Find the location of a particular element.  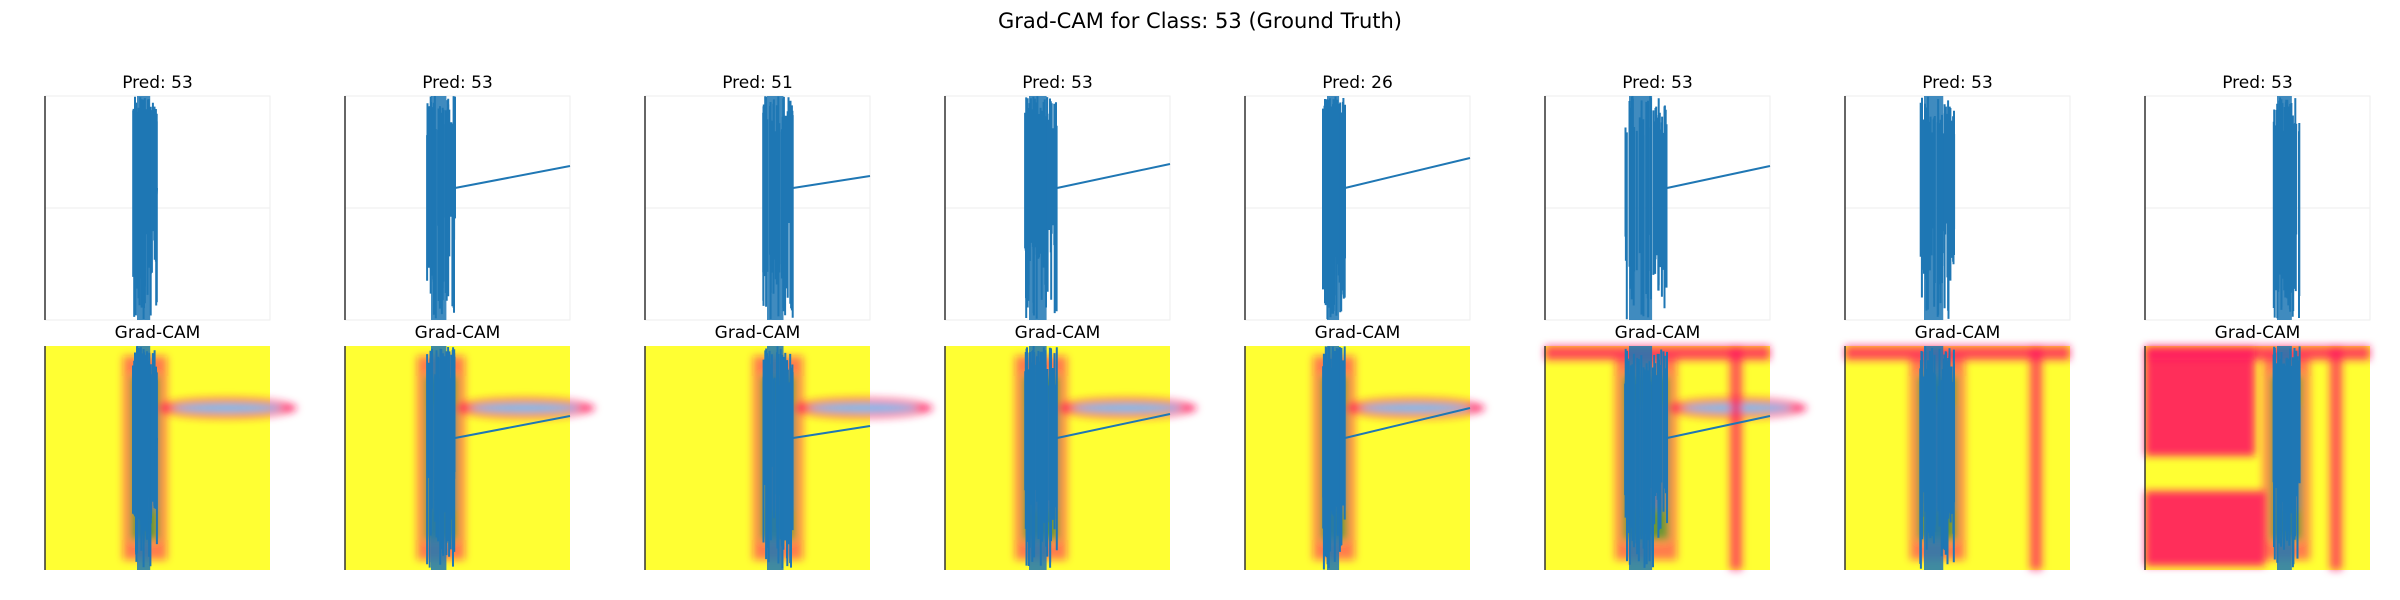

signal-panel: Pred: 51 is located at coordinates (757, 197).